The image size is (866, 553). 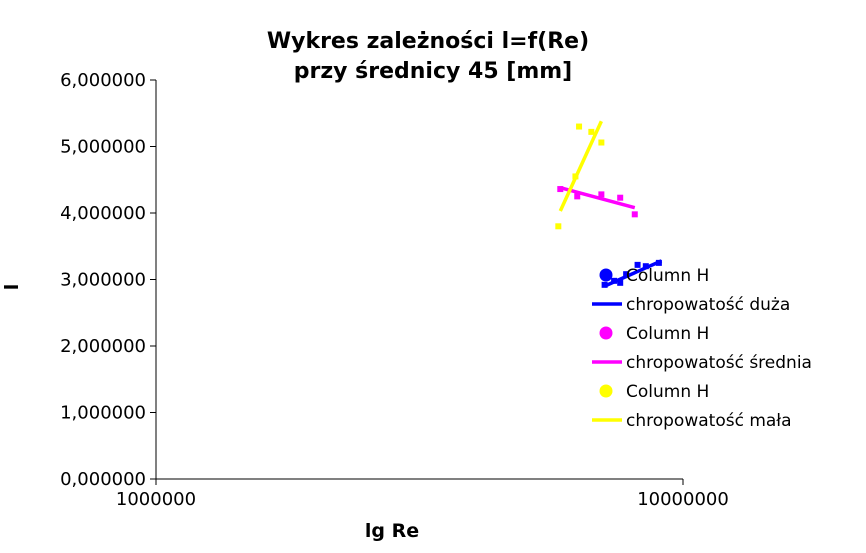 What do you see at coordinates (719, 363) in the screenshot?
I see `legend-trend-label: chropowatość średnia` at bounding box center [719, 363].